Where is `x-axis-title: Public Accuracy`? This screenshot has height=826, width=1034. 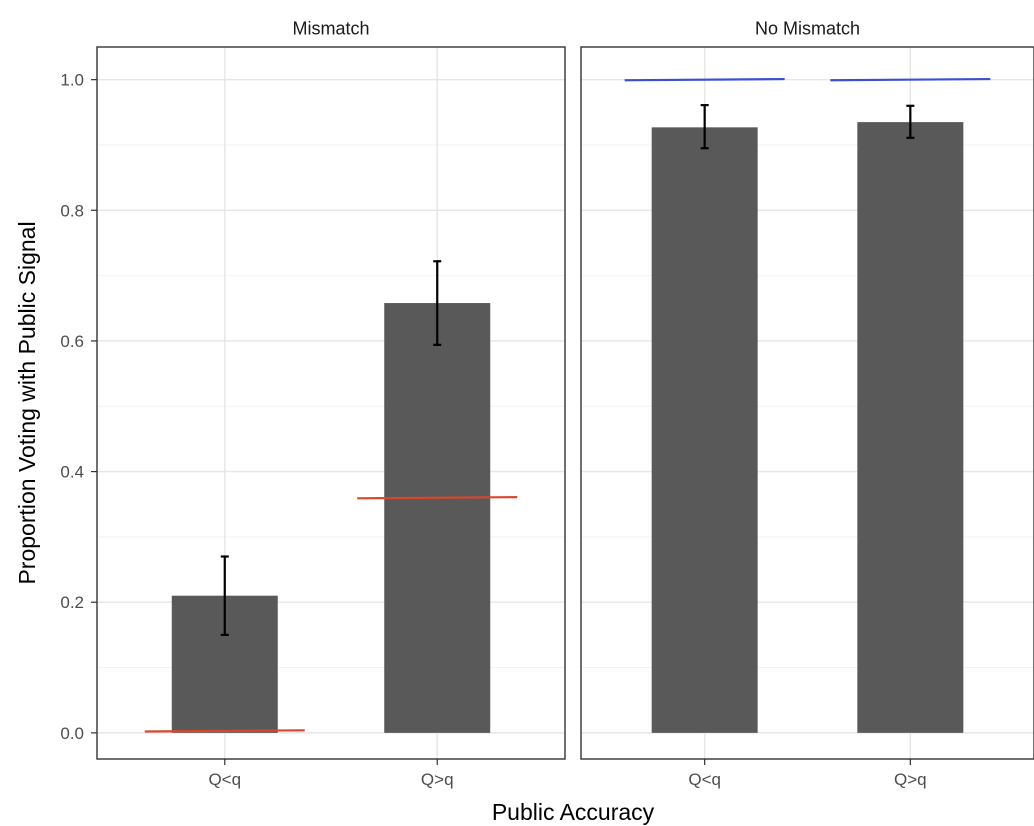 x-axis-title: Public Accuracy is located at coordinates (573, 812).